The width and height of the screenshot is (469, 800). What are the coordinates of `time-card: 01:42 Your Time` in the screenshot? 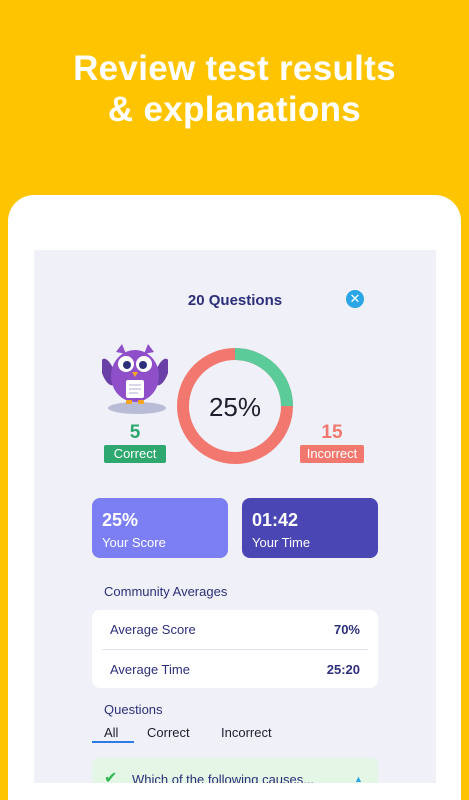 It's located at (310, 528).